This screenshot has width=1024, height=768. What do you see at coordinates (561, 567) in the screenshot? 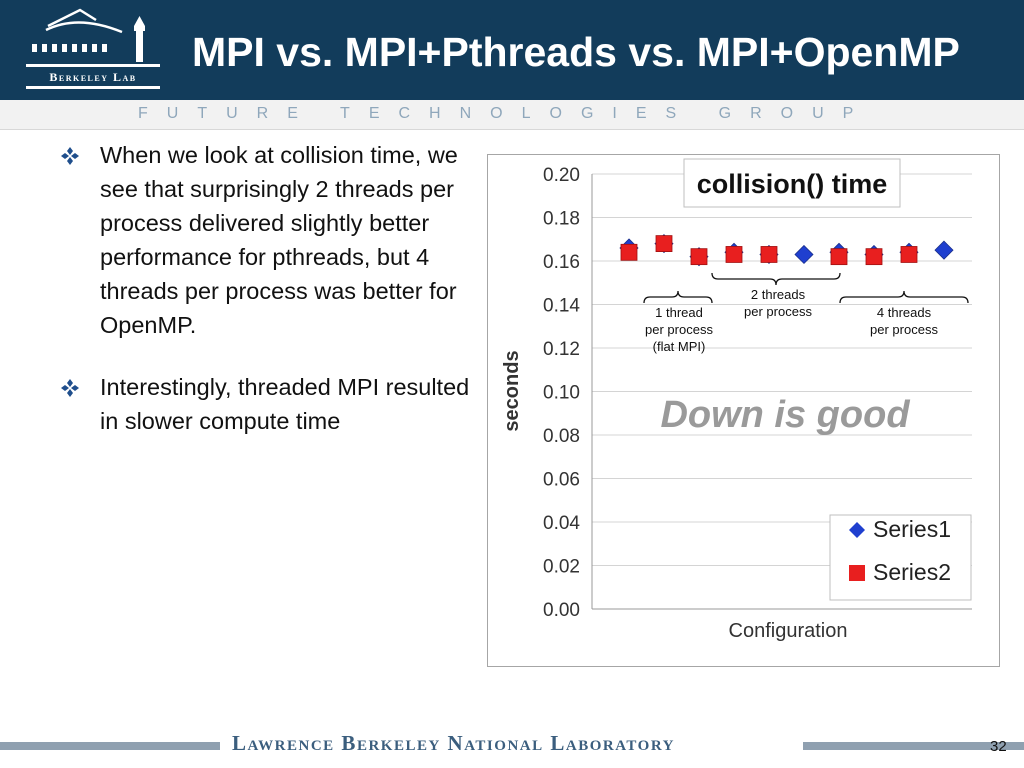
I see `y-tick-label: 0.02` at bounding box center [561, 567].